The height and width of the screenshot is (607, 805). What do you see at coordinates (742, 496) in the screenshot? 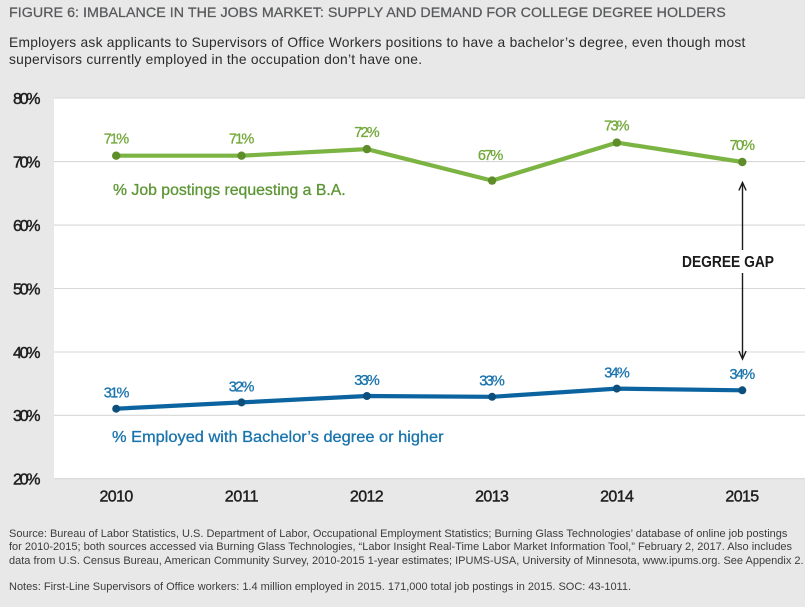
I see `svg-text: 2015` at bounding box center [742, 496].